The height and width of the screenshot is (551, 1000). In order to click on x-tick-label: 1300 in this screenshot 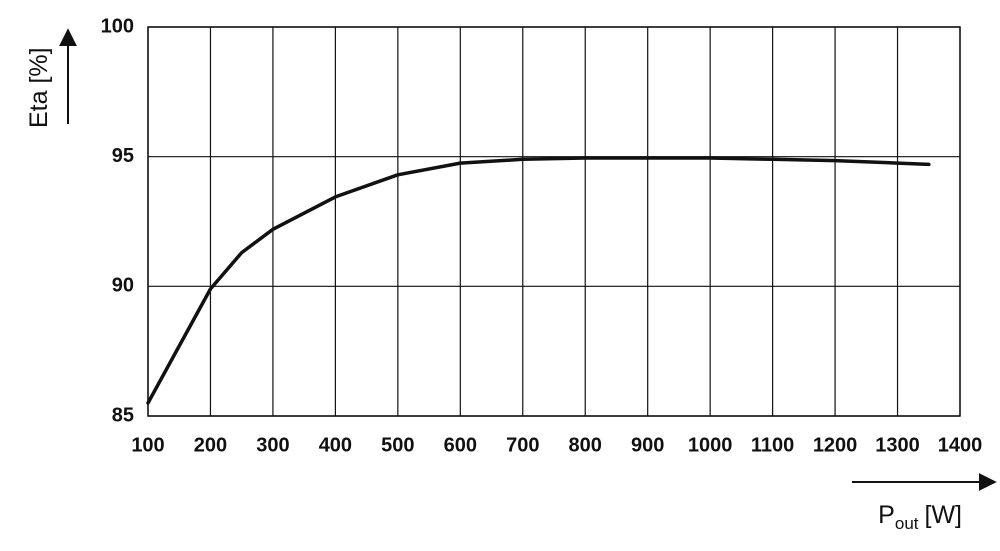, I will do `click(897, 445)`.